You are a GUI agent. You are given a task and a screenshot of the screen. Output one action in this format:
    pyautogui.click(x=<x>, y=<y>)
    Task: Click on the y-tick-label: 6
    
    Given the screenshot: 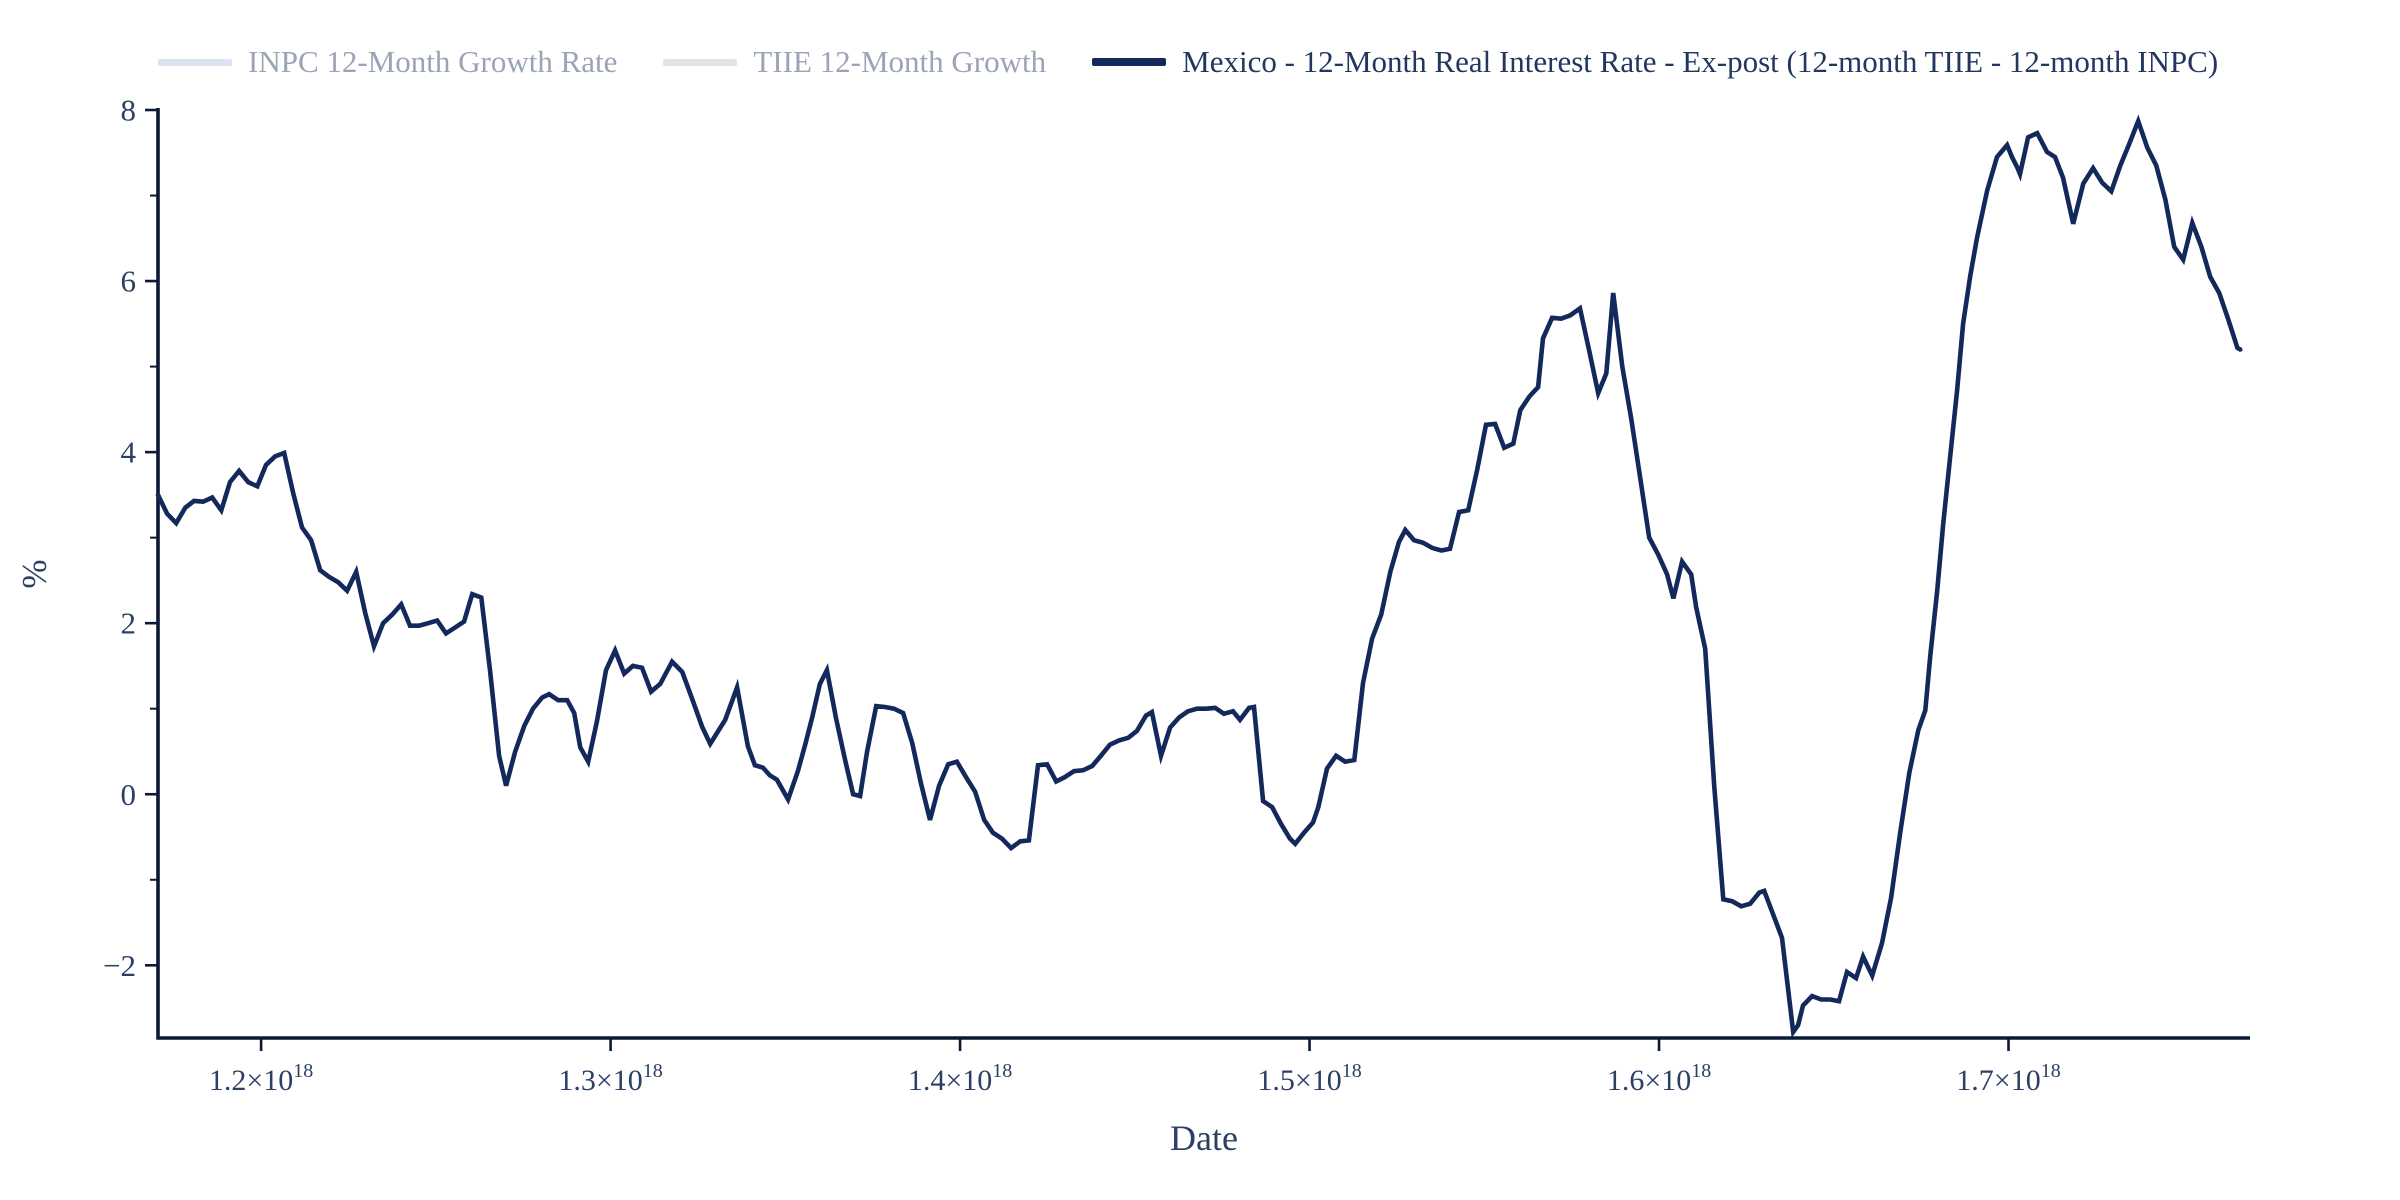 What is the action you would take?
    pyautogui.click(x=129, y=281)
    